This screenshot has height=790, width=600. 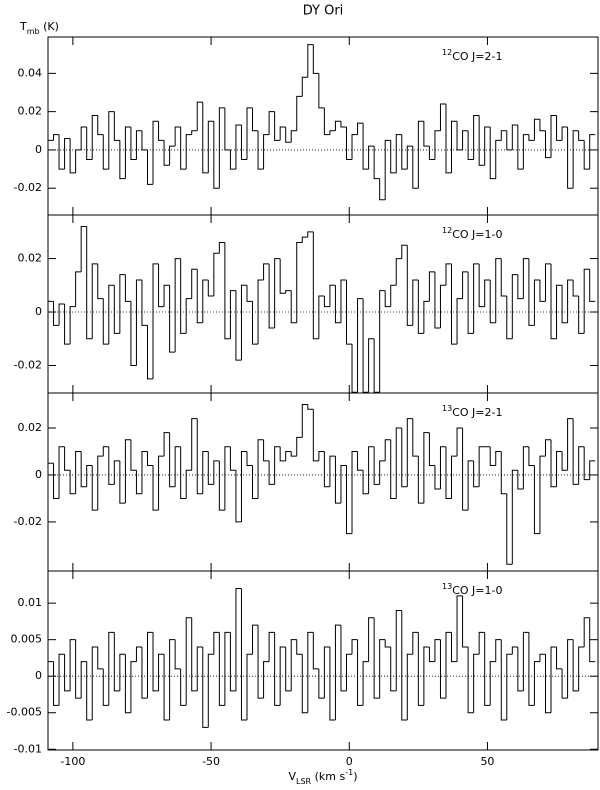 What do you see at coordinates (472, 412) in the screenshot?
I see `panel-label: 13CO J=2-1` at bounding box center [472, 412].